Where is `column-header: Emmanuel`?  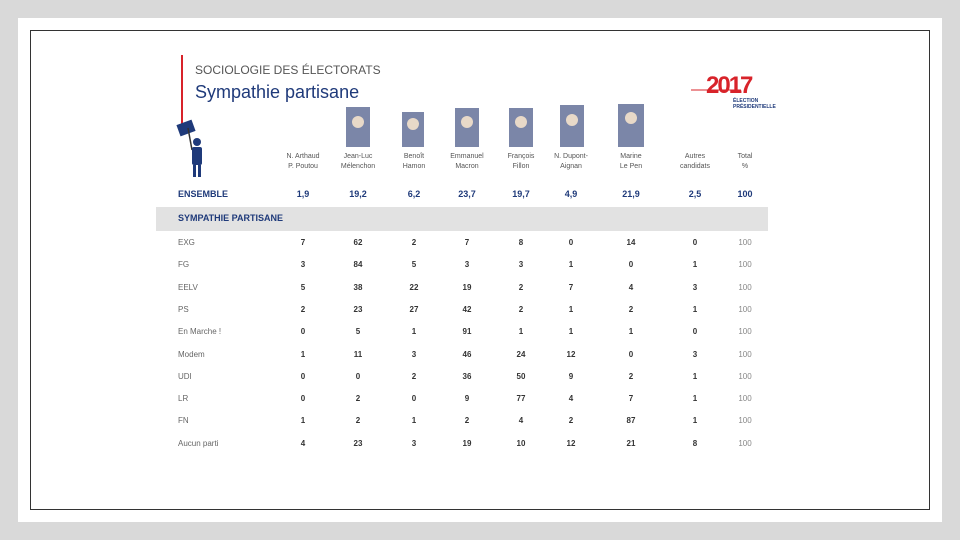
column-header: Emmanuel is located at coordinates (467, 156).